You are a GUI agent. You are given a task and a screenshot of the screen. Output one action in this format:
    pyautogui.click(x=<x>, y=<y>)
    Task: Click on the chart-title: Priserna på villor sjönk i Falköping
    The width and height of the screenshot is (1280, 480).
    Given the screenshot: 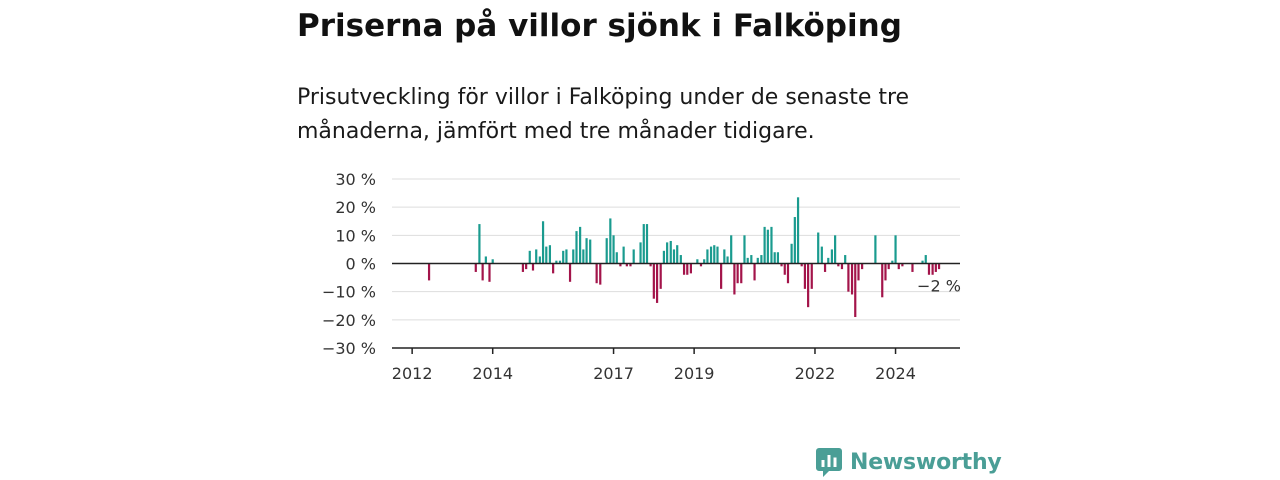 What is the action you would take?
    pyautogui.click(x=599, y=26)
    